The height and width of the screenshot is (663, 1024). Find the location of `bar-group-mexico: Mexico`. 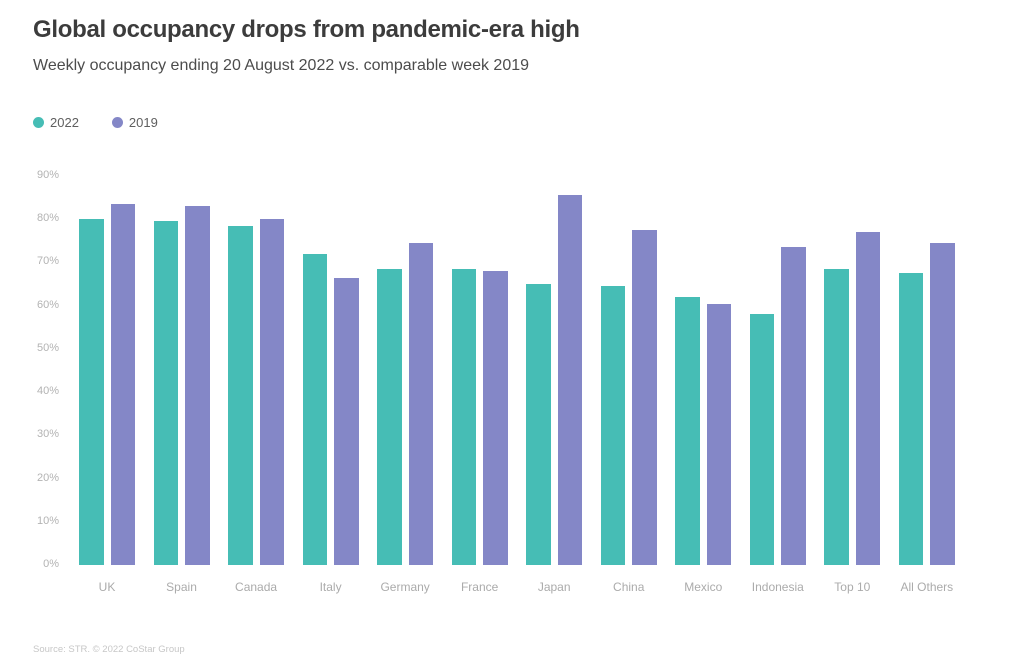

bar-group-mexico: Mexico is located at coordinates (703, 385).